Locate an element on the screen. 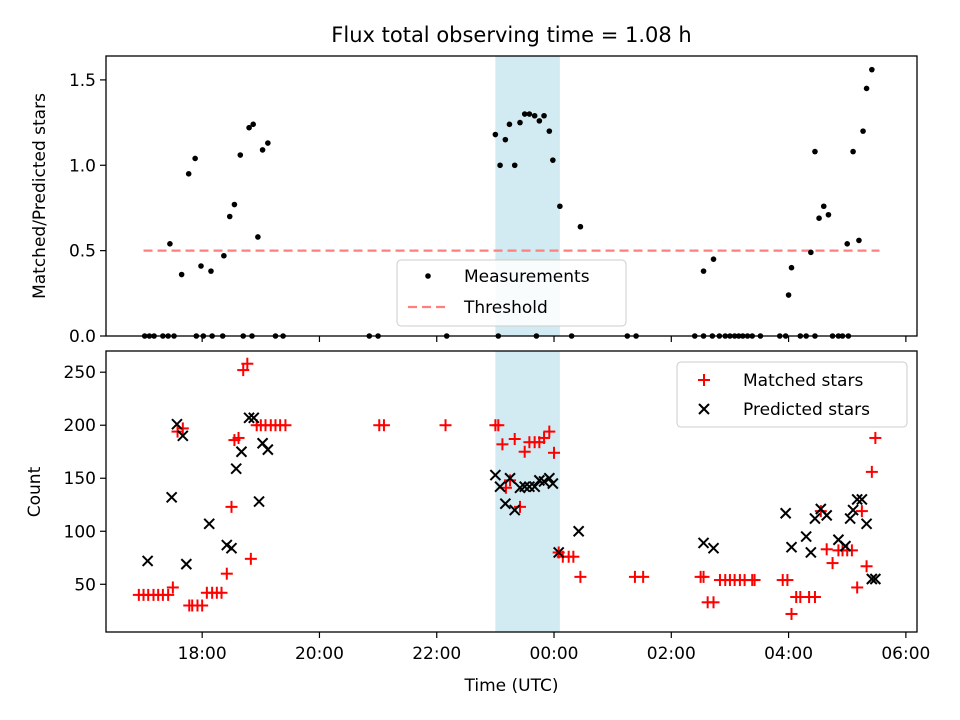 Image resolution: width=960 pixels, height=720 pixels. legend-predicted-label: Predicted stars is located at coordinates (806, 410).